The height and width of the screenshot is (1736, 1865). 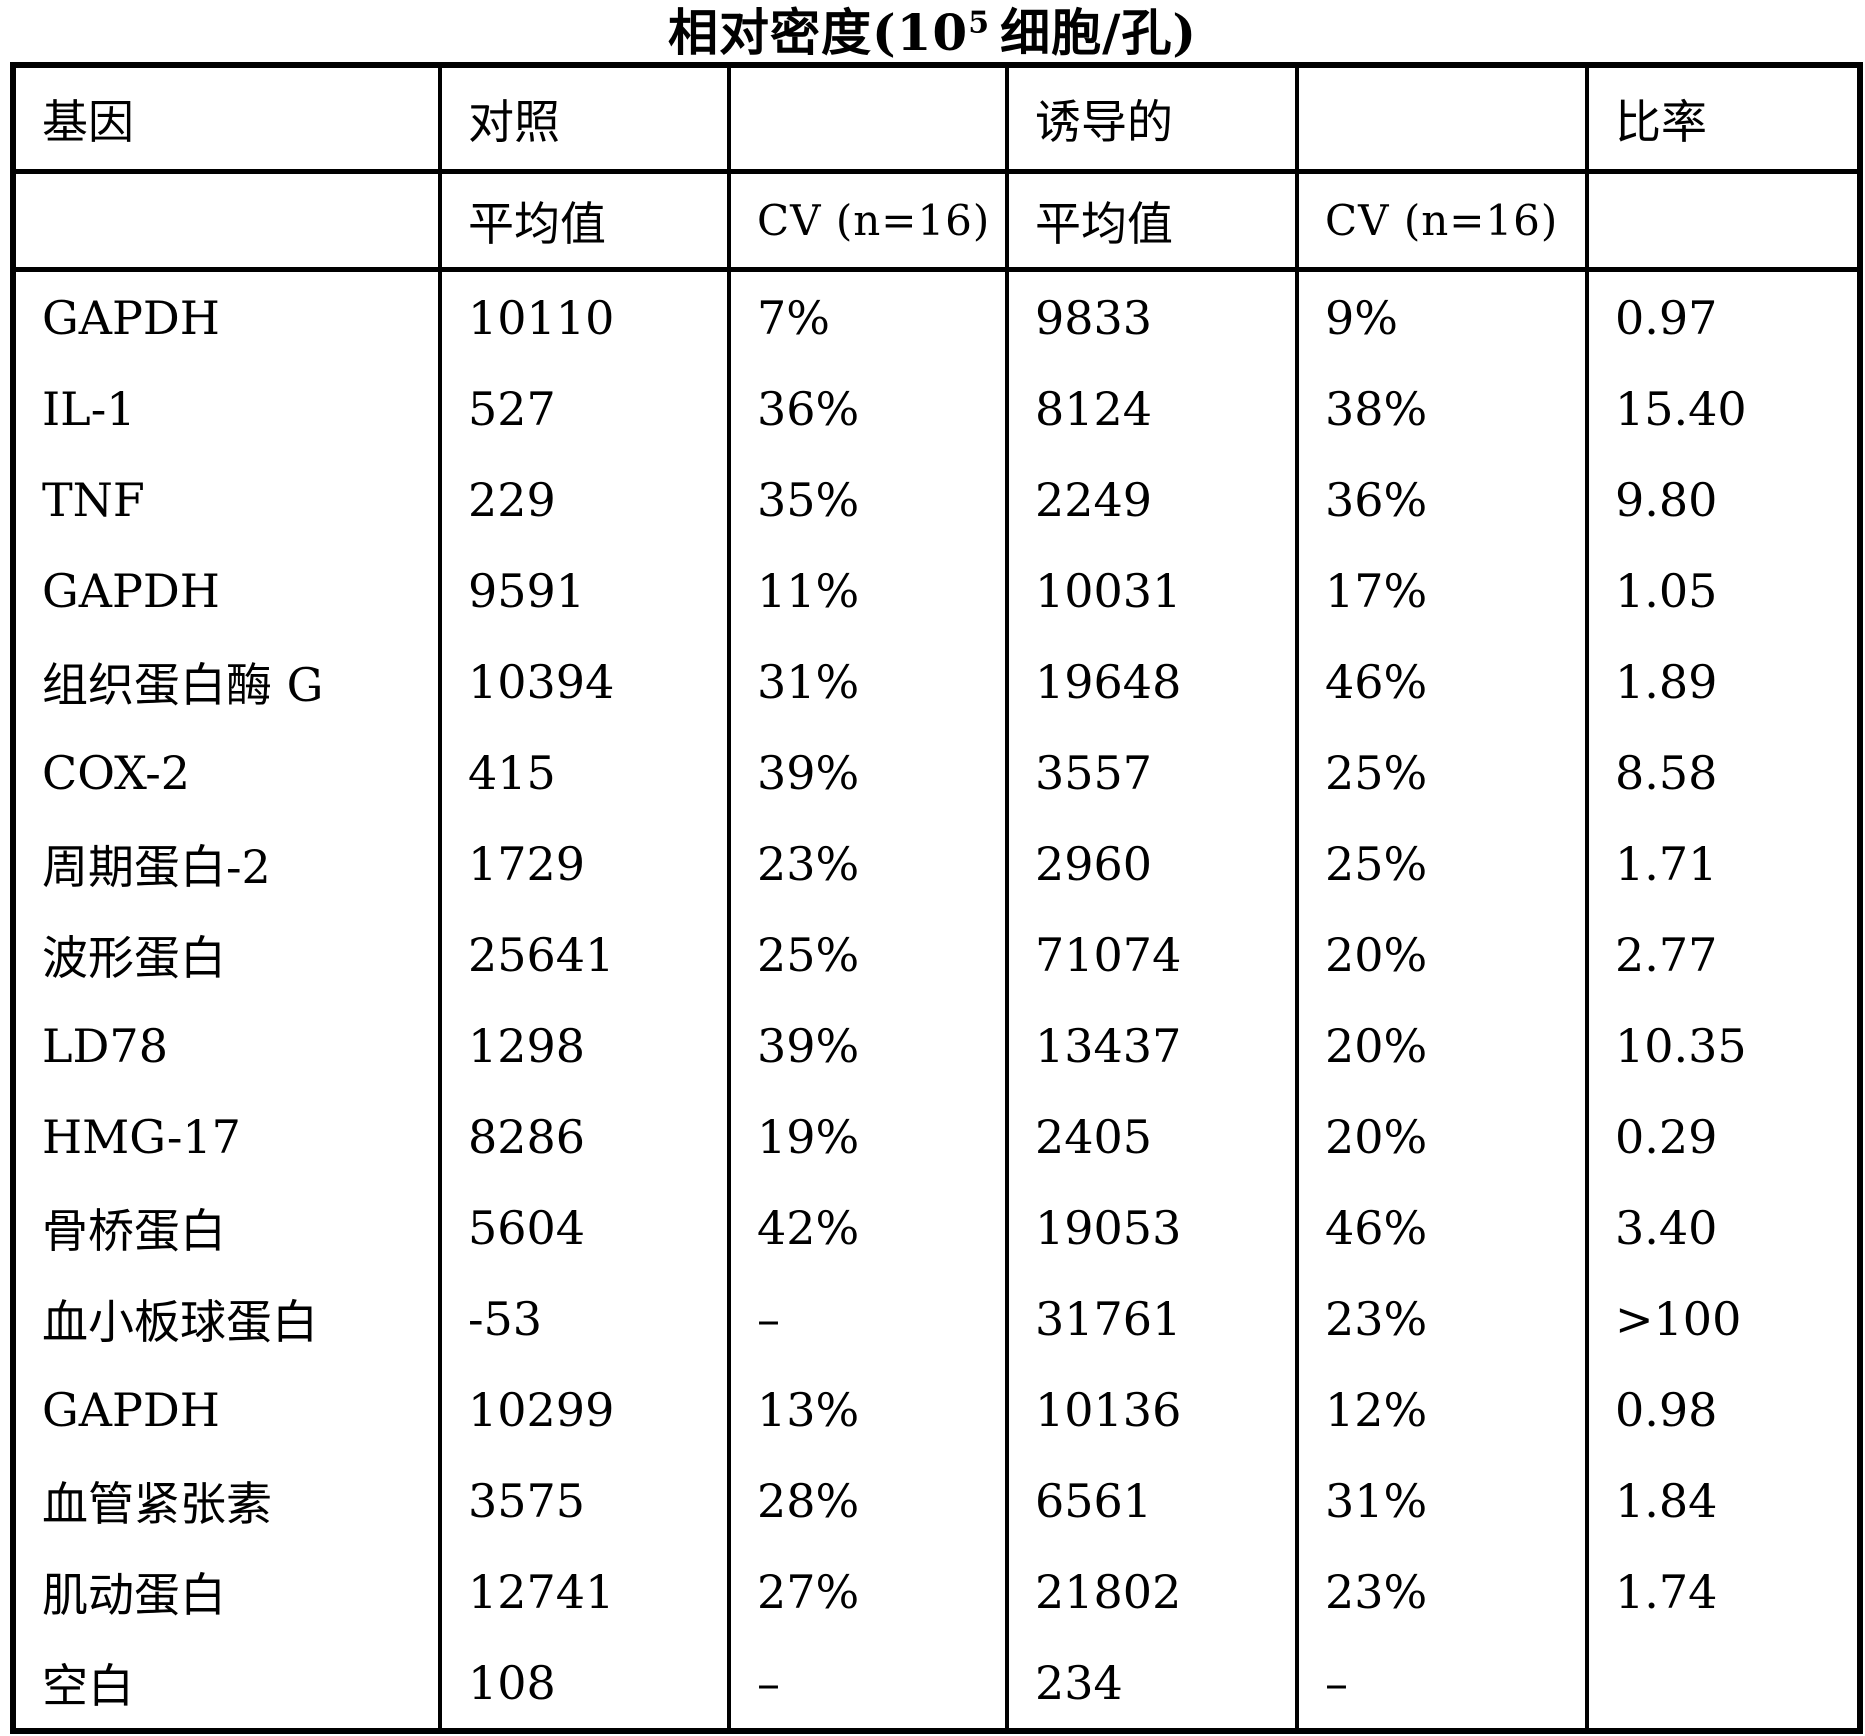 What do you see at coordinates (1441, 499) in the screenshot?
I see `induced-cv-cell: 36%` at bounding box center [1441, 499].